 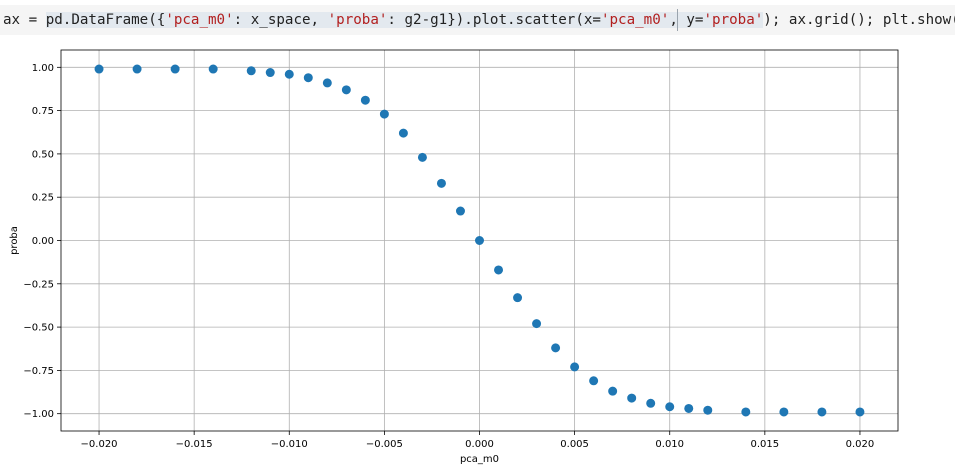 I want to click on code-token: pd.DataFrame({, so click(x=105, y=20).